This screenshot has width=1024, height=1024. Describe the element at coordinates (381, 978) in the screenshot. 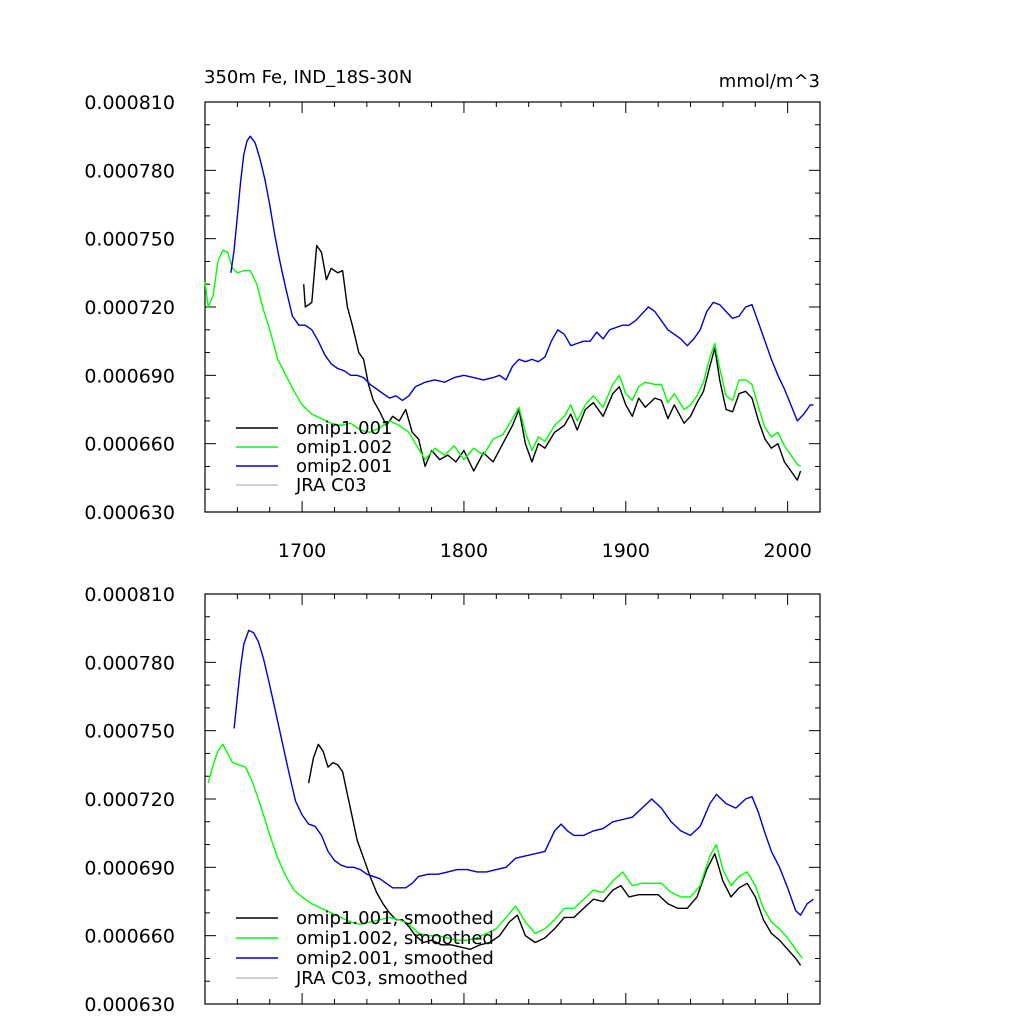

I see `legend-label: JRA C03, smoothed` at that location.